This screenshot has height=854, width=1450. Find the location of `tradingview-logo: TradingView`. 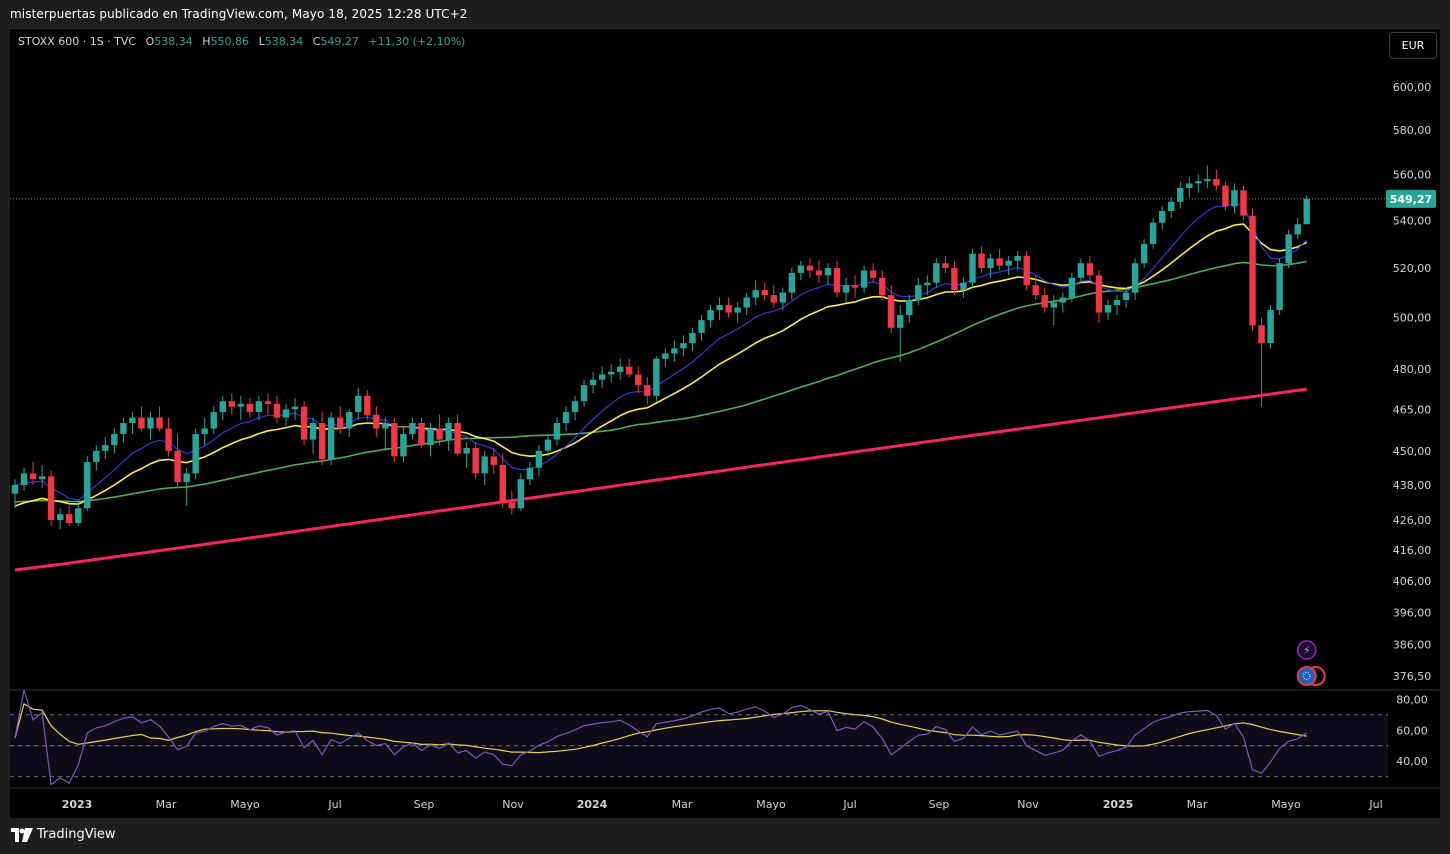

tradingview-logo: TradingView is located at coordinates (63, 834).